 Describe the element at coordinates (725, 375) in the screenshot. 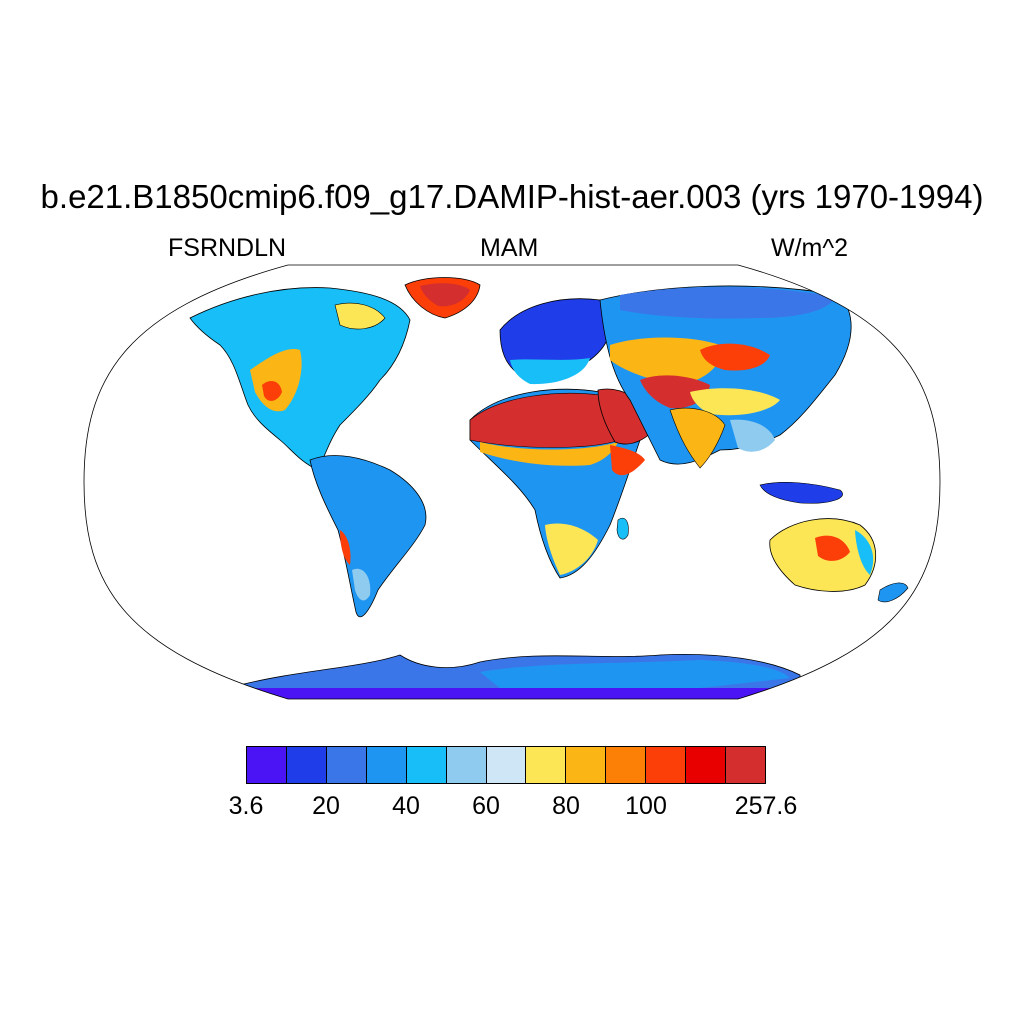

I see `region-asia` at that location.